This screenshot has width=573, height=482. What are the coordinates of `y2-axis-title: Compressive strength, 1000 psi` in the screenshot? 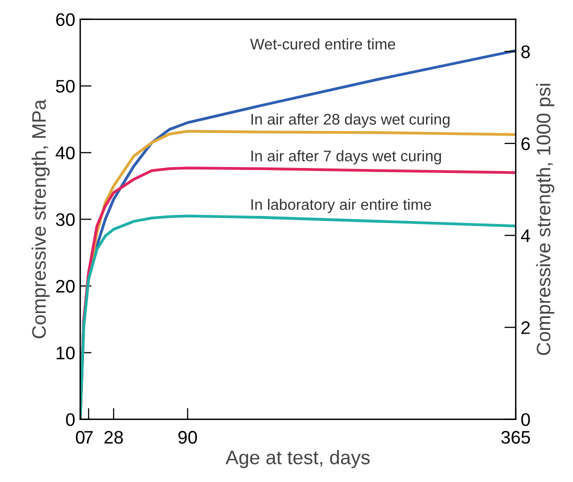 It's located at (545, 220).